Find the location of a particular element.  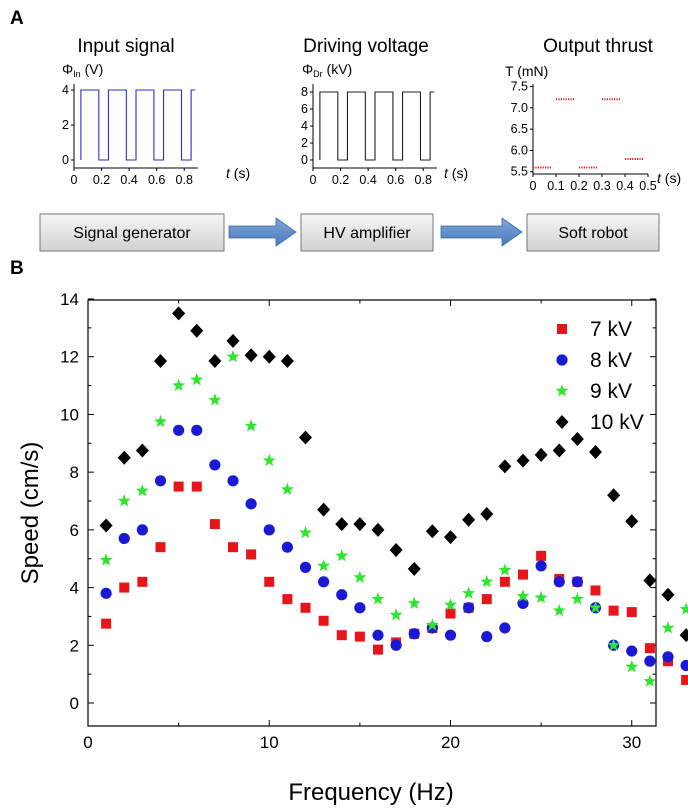

y-tick-label: 6 is located at coordinates (74, 530).